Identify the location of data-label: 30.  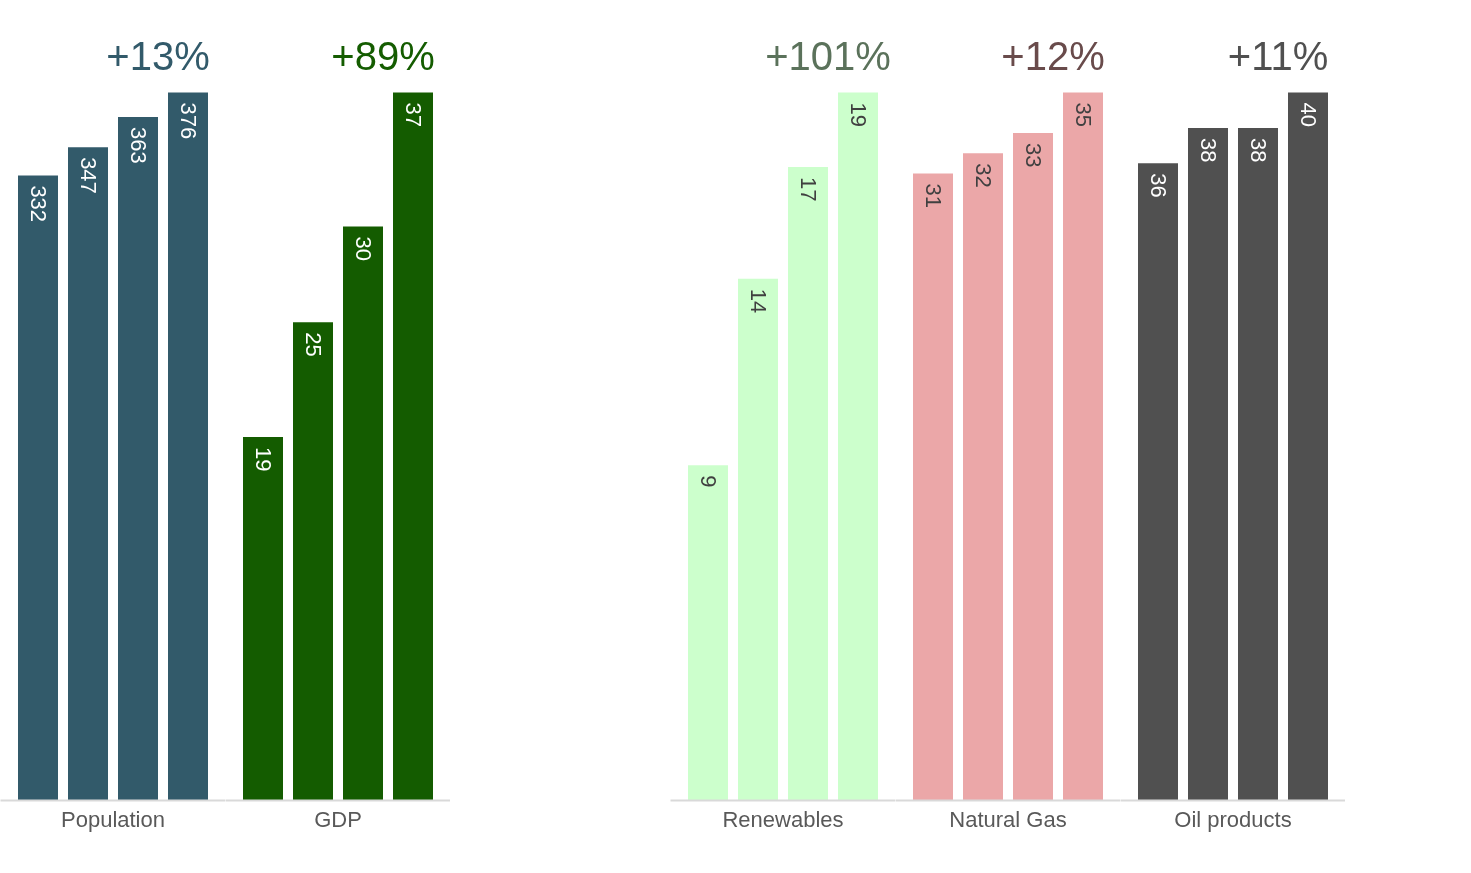
(363, 248).